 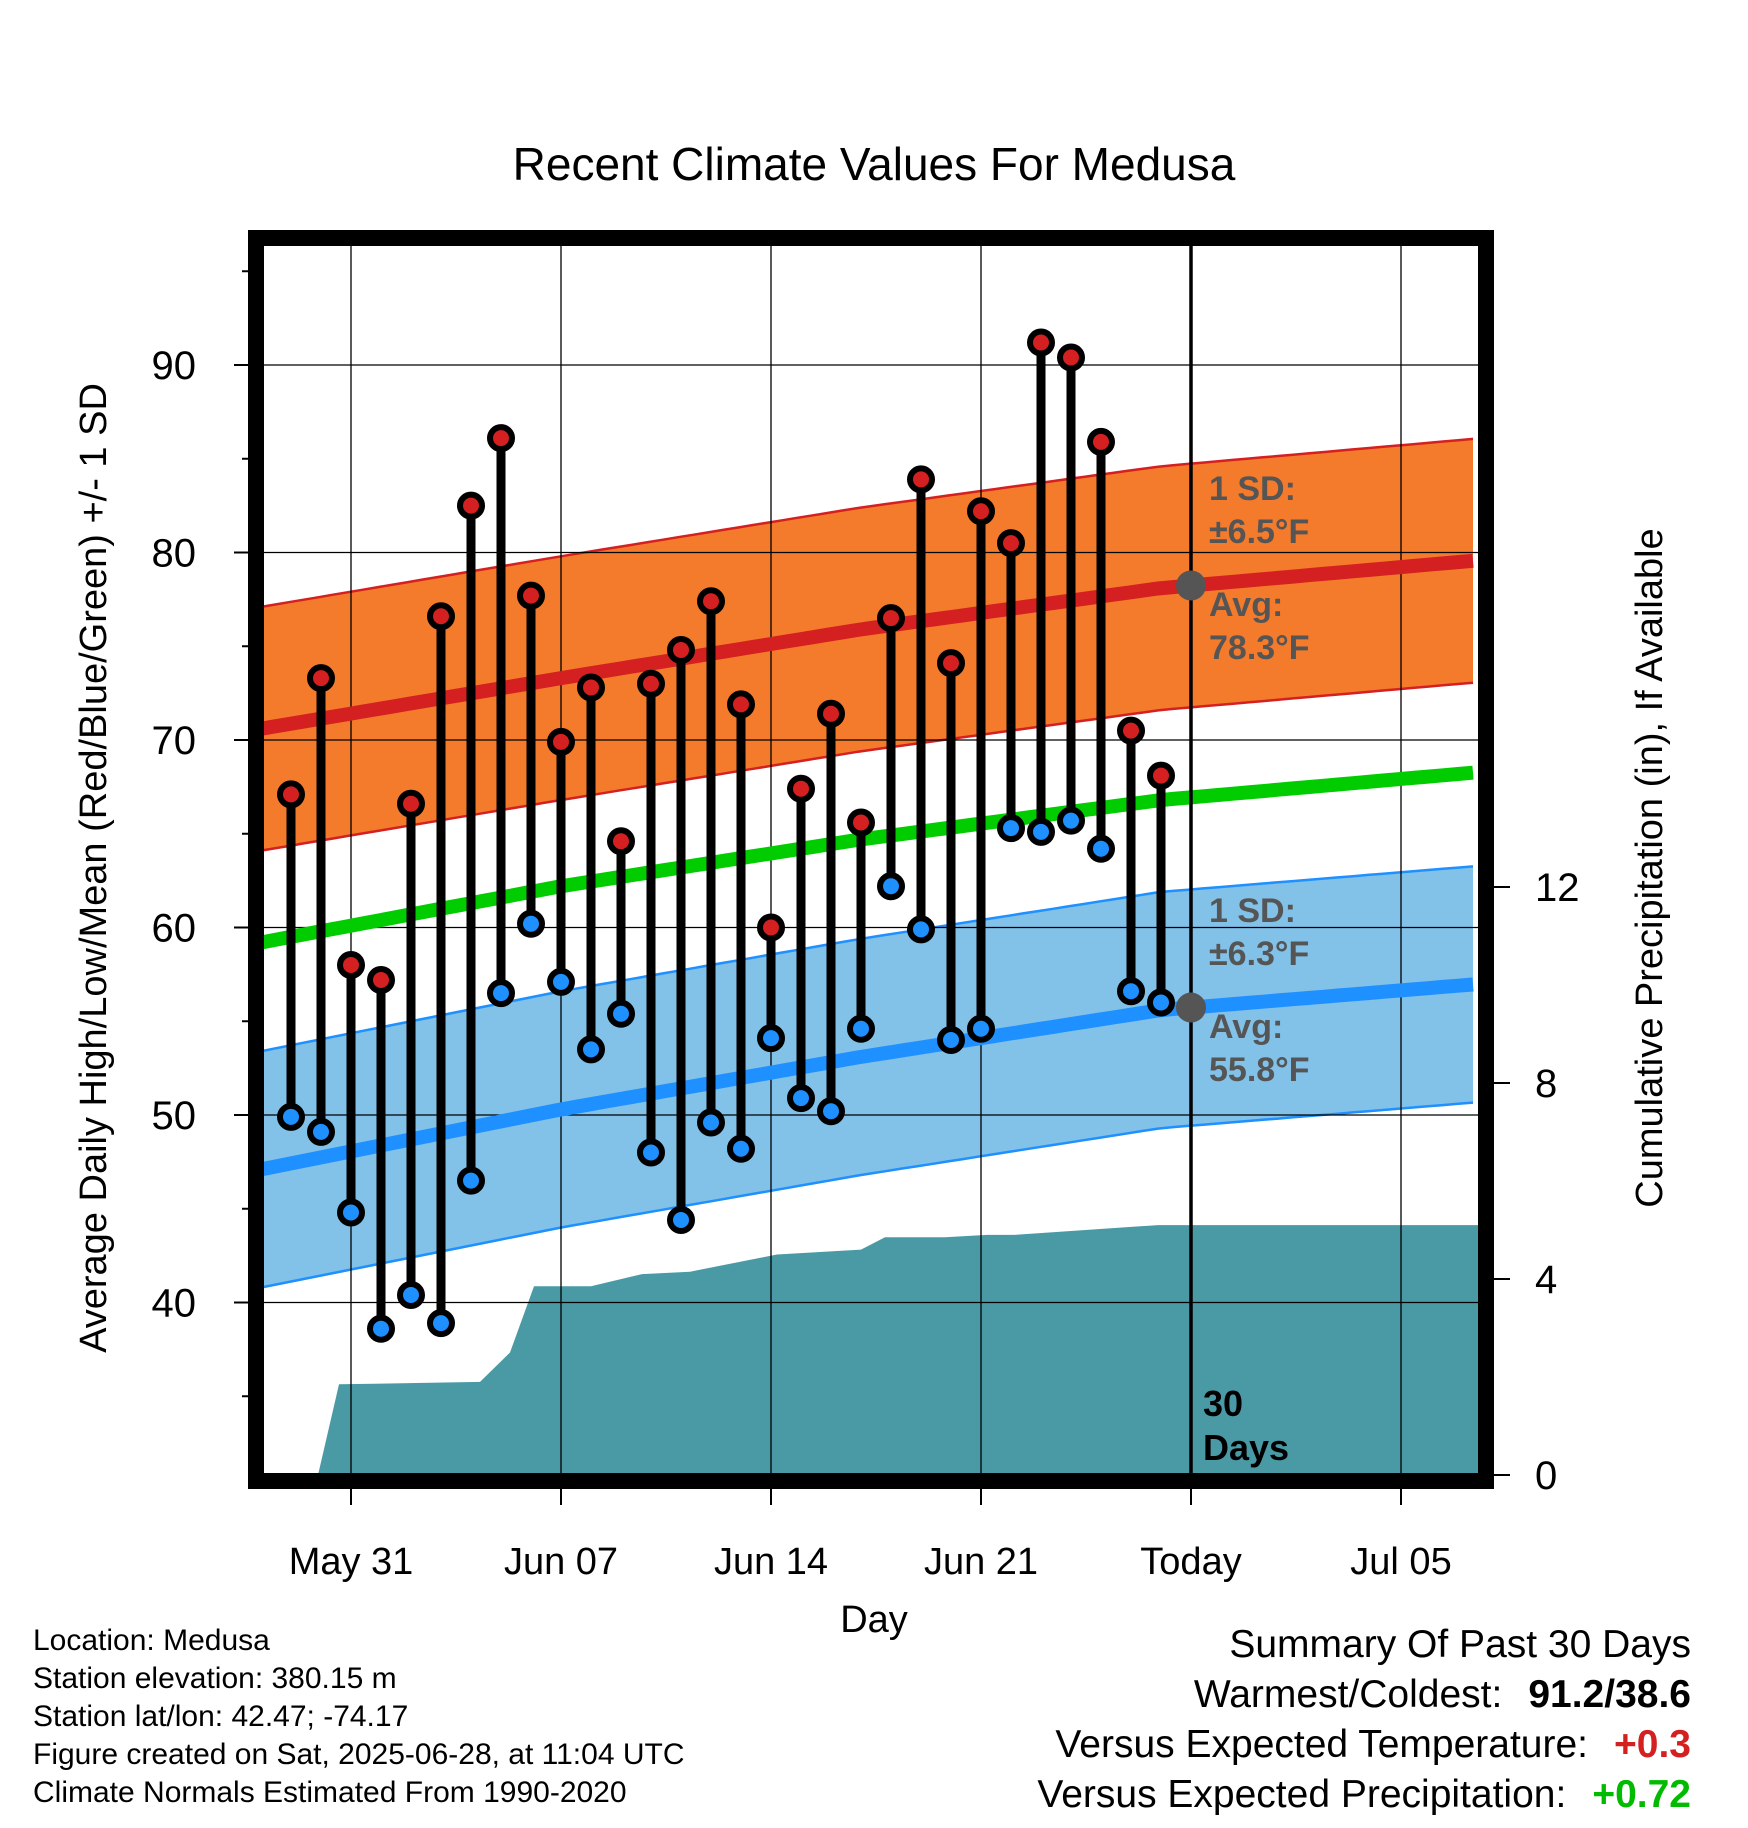 I want to click on low-sd-lower-line, so click(x=865, y=1195).